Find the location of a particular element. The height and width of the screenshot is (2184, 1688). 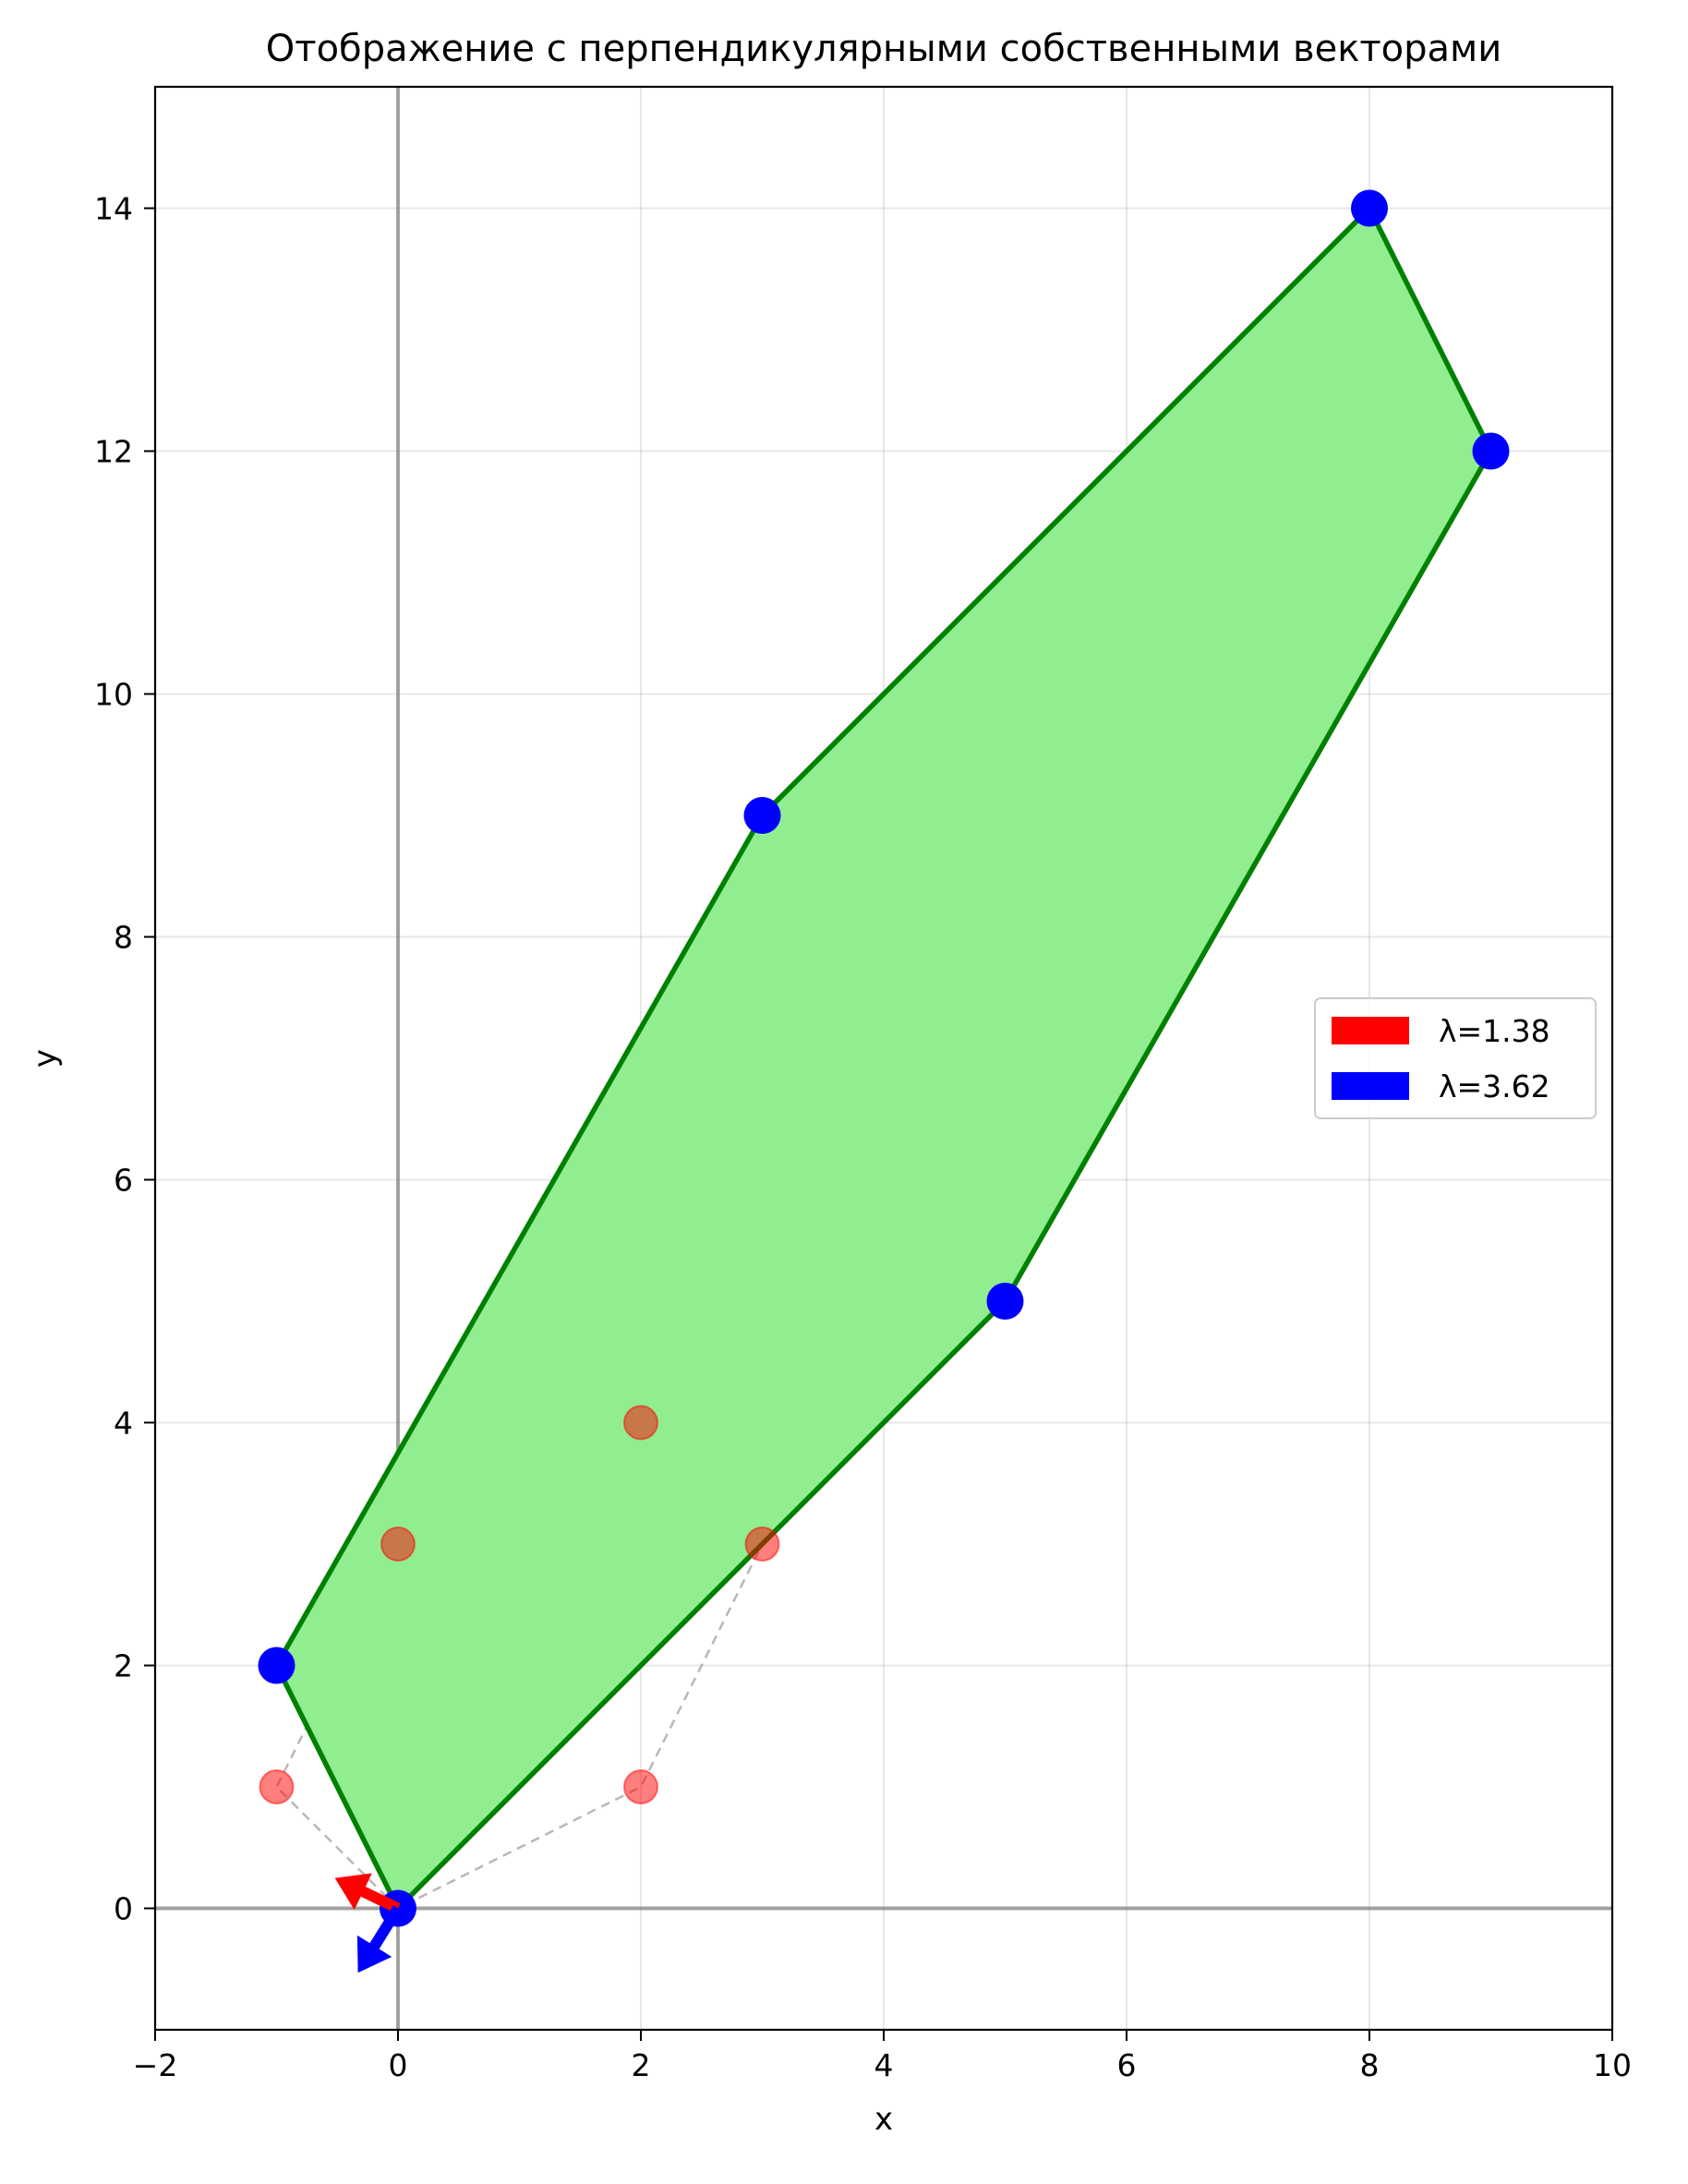

x-tick-label: 8 is located at coordinates (1370, 2065).